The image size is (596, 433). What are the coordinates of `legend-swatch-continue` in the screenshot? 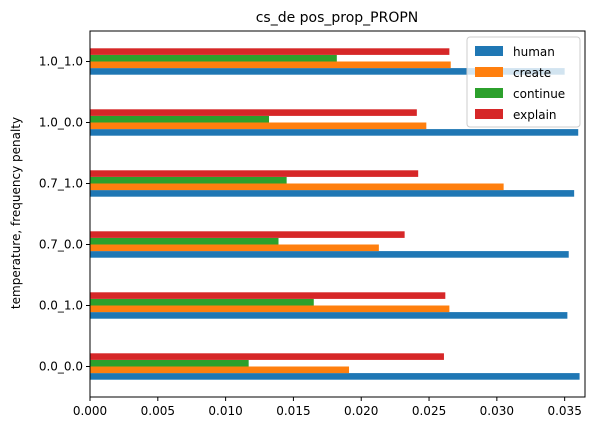 It's located at (489, 93).